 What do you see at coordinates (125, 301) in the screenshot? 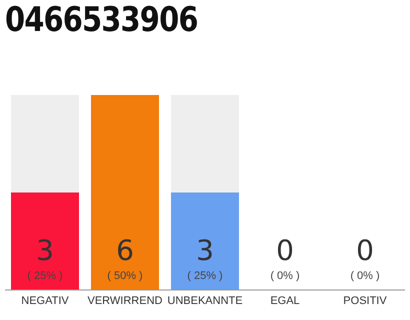
I see `x-tick-label: VERWIRREND` at bounding box center [125, 301].